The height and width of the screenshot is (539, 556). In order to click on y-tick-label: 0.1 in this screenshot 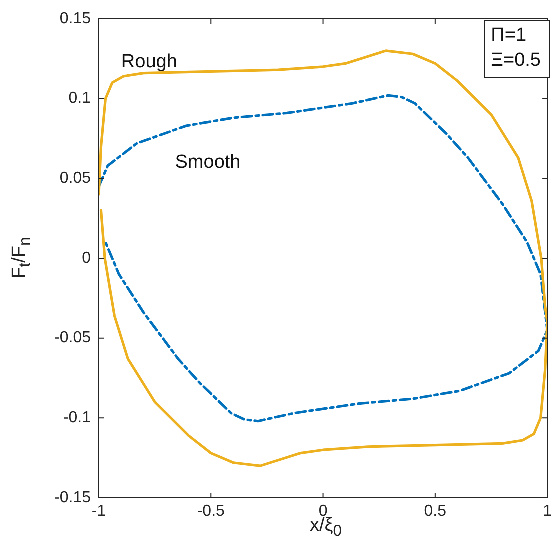, I will do `click(80, 99)`.